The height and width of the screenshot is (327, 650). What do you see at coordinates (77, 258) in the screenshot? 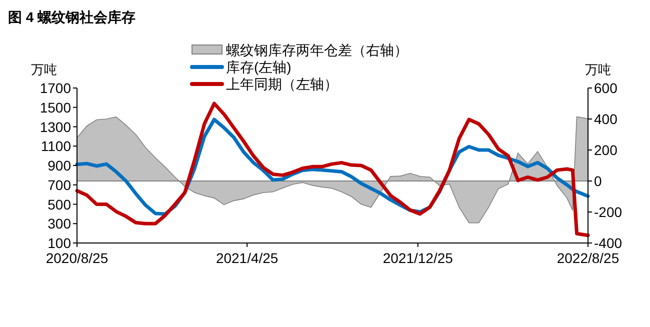
I see `x-tick-label: 2020/8/25` at bounding box center [77, 258].